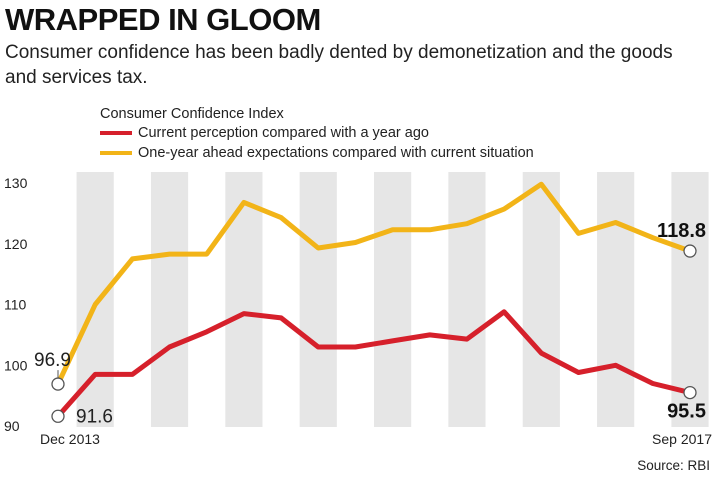  What do you see at coordinates (94, 416) in the screenshot?
I see `data-label-current-start: 91.6` at bounding box center [94, 416].